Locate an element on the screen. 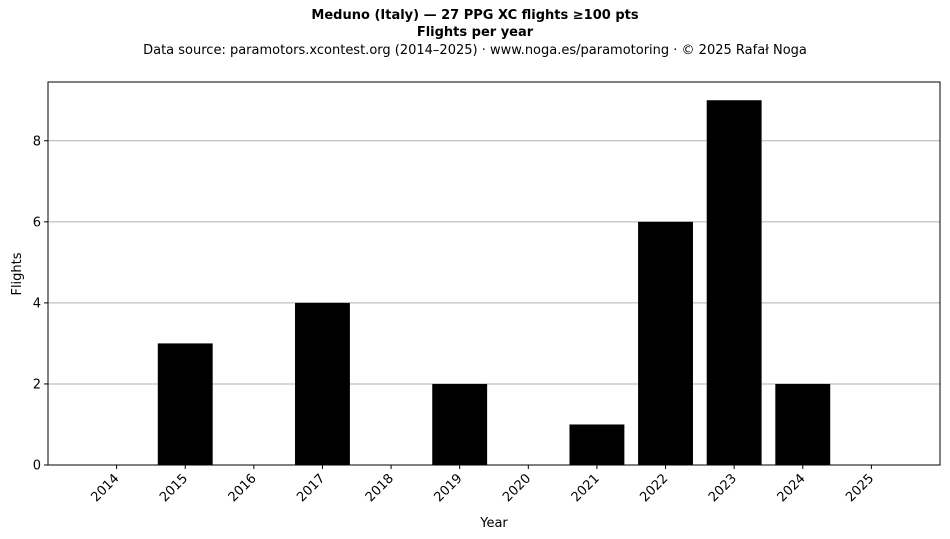  x-tick-label: 2014 is located at coordinates (105, 488).